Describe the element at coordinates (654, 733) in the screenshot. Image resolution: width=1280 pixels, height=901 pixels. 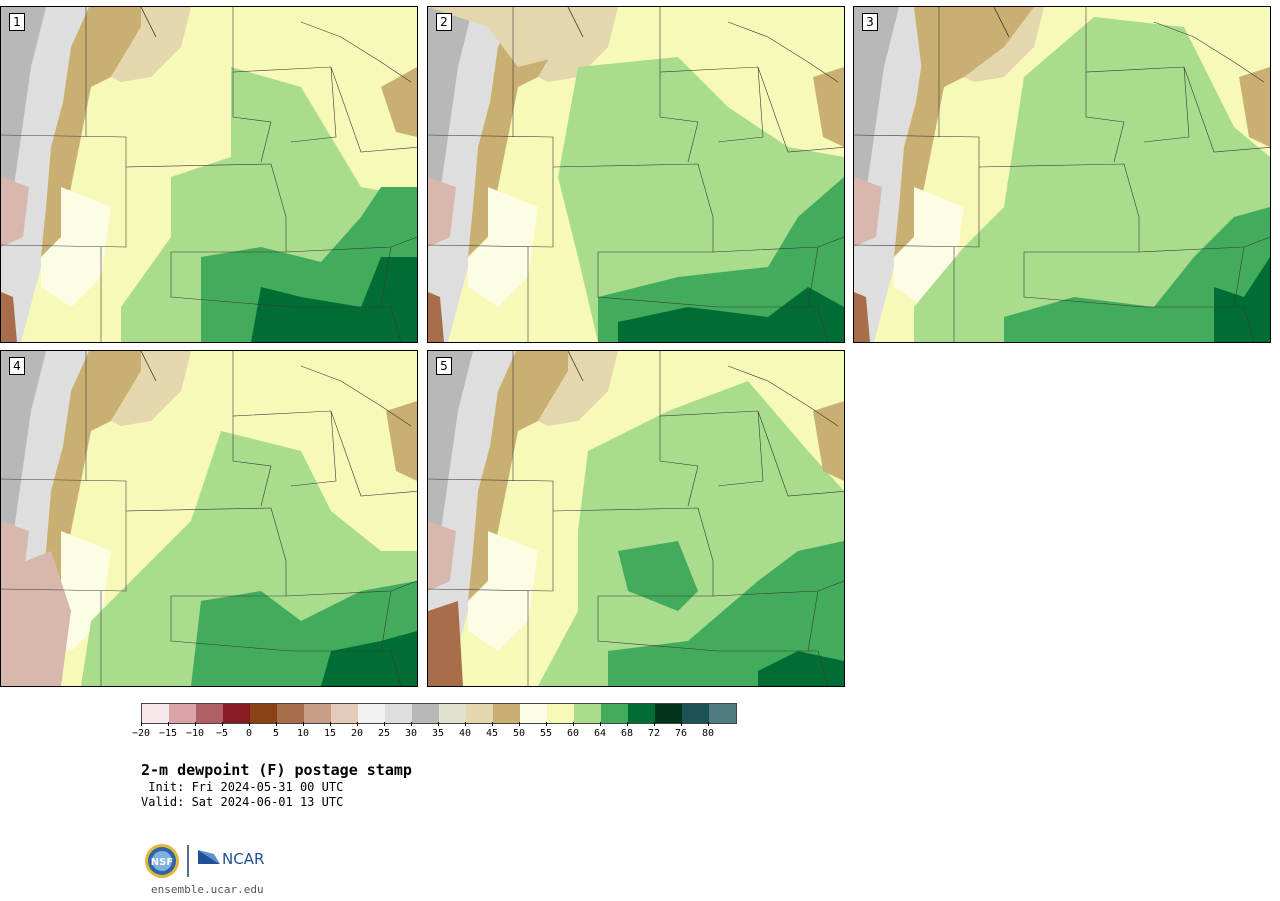
I see `colorbar-tick-label: 72` at that location.